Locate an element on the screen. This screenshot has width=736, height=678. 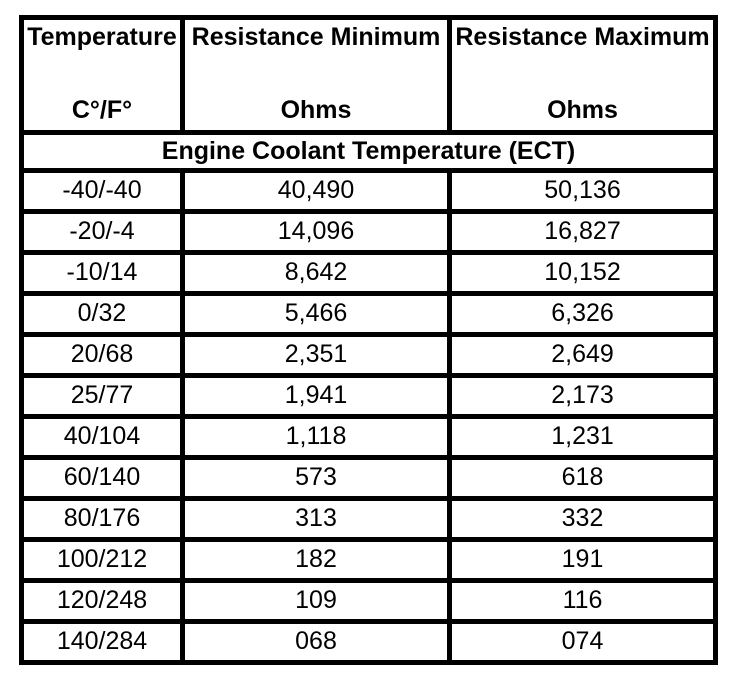
min-cell: 573 is located at coordinates (316, 478).